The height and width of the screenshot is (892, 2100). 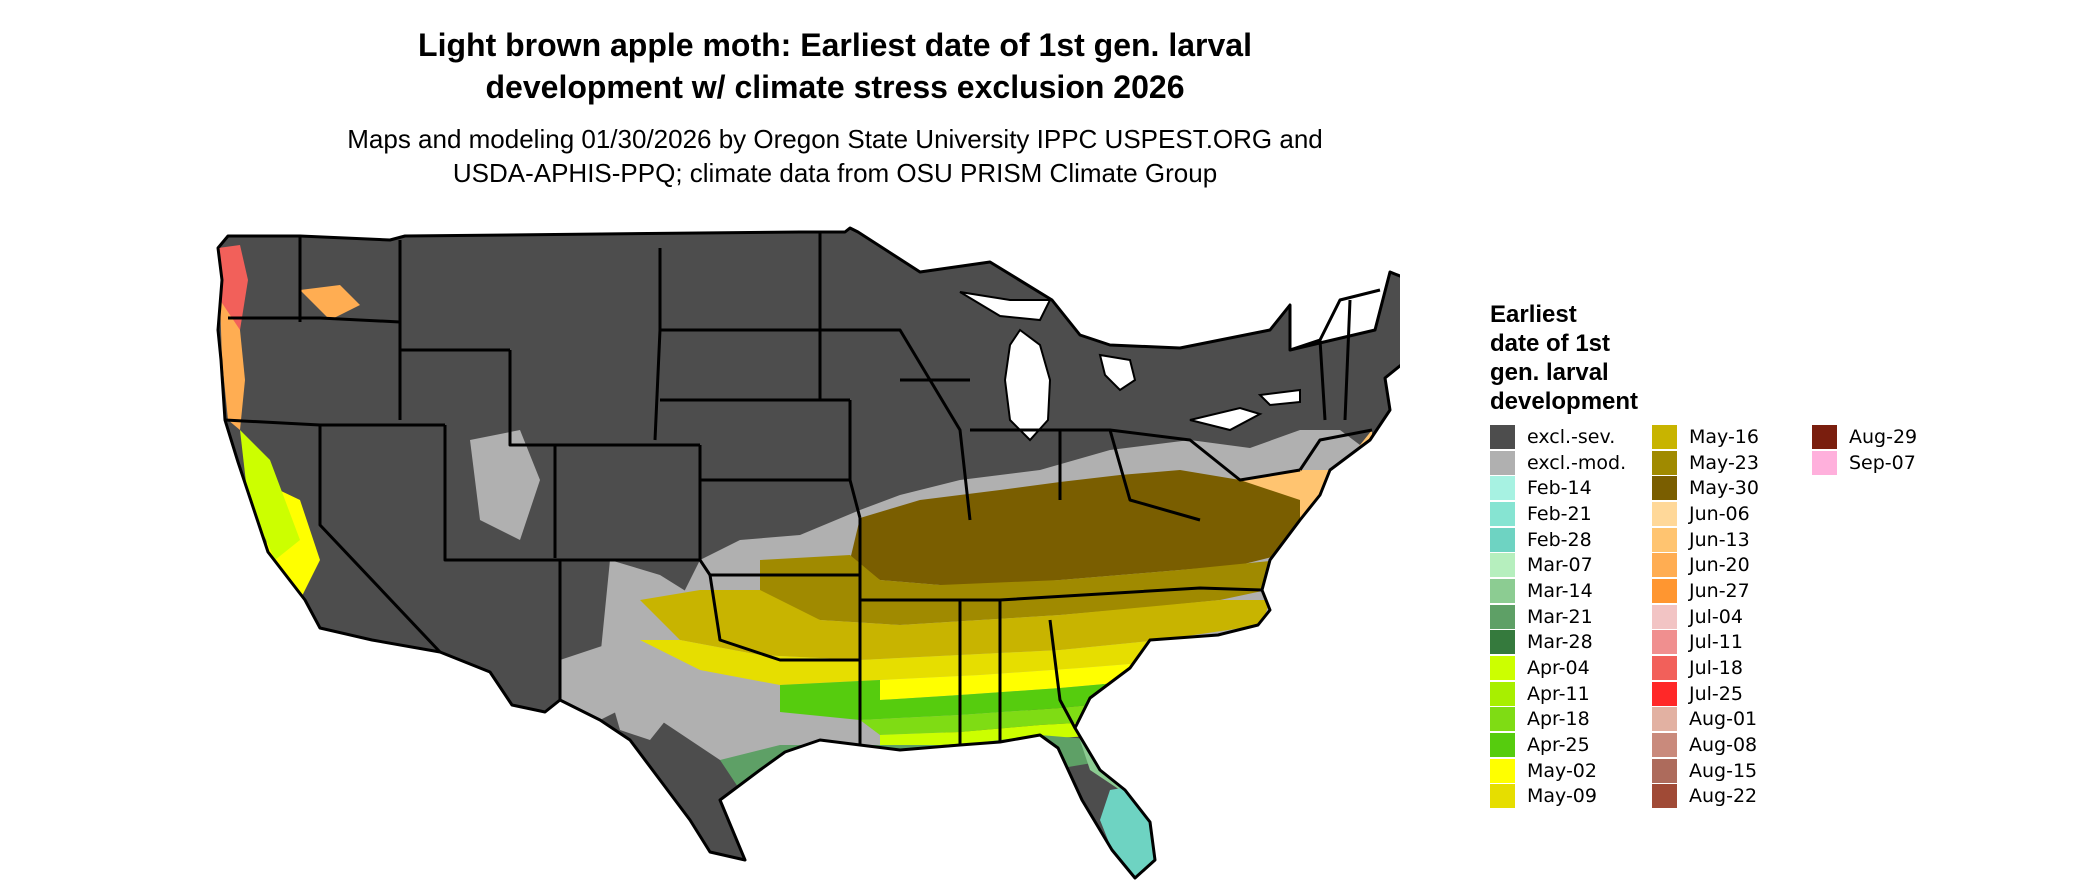 I want to click on legend-label: May-02, so click(x=1562, y=770).